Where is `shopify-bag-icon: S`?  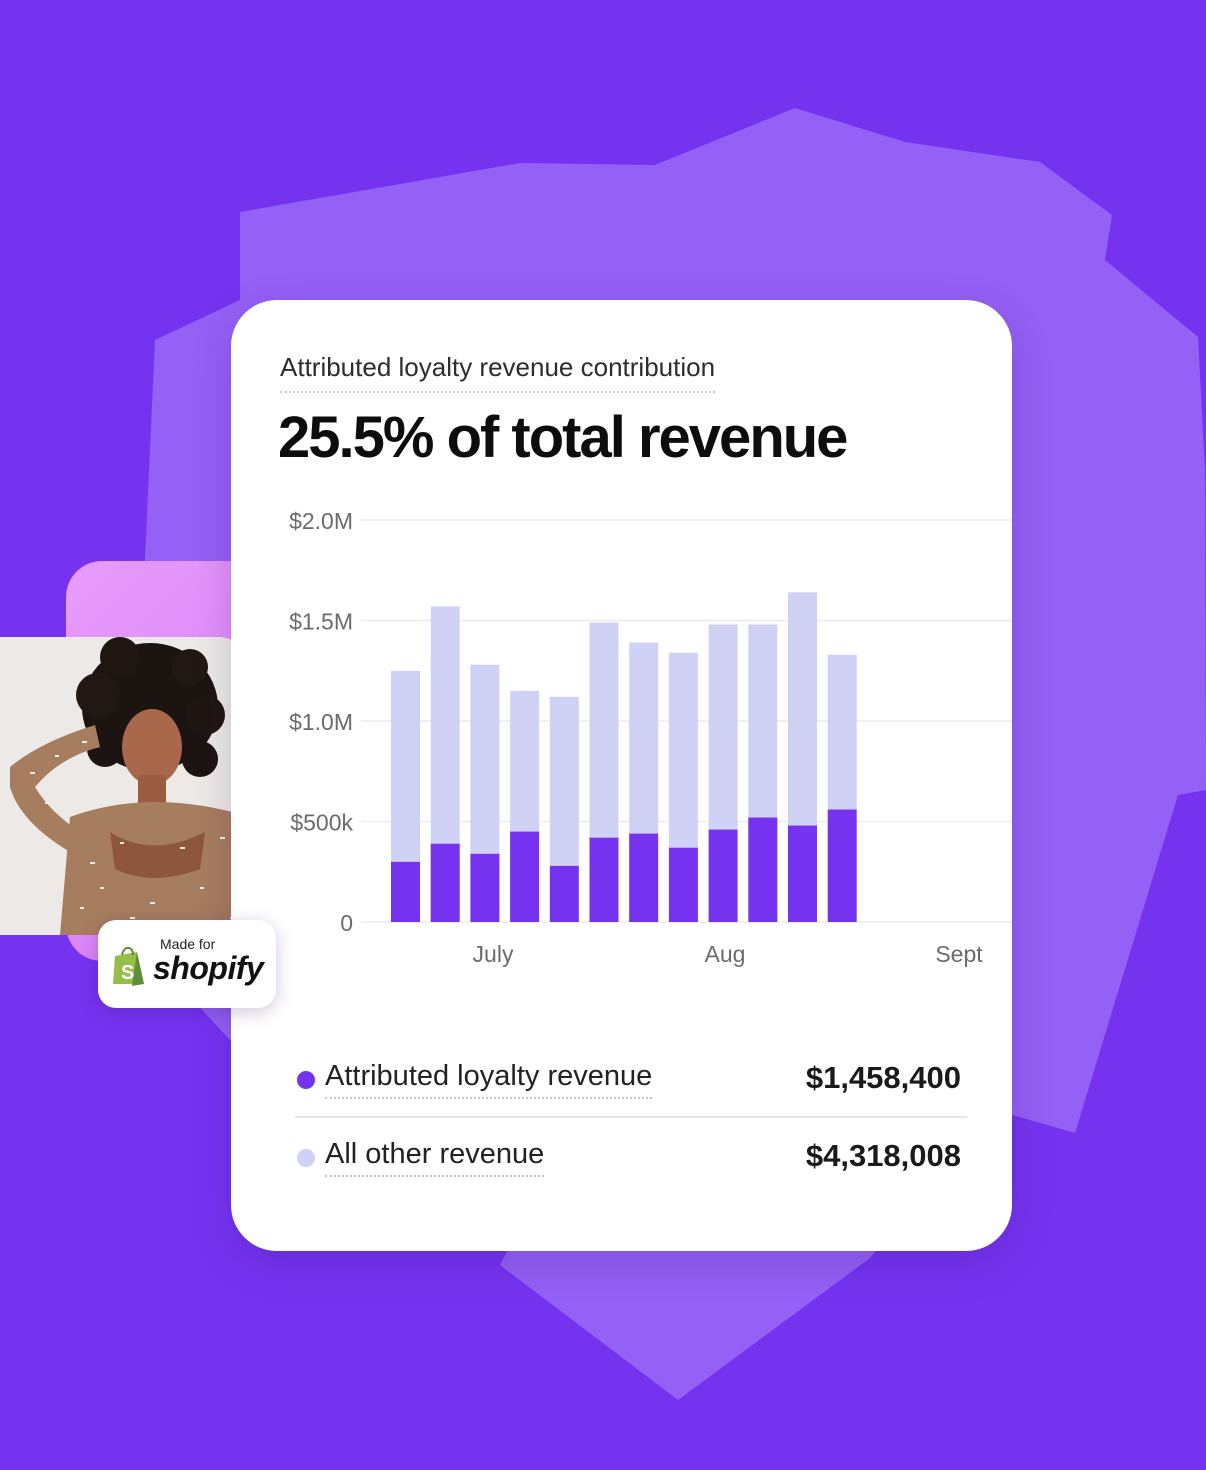
shopify-bag-icon: S is located at coordinates (128, 966).